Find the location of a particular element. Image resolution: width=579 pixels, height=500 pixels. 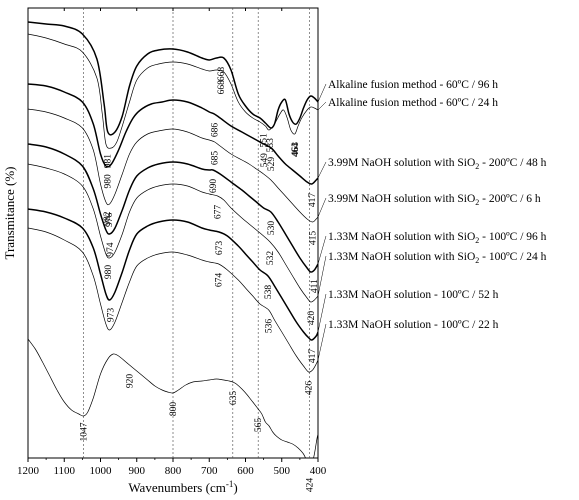

peak-label-7-0: 674 is located at coordinates (220, 280).